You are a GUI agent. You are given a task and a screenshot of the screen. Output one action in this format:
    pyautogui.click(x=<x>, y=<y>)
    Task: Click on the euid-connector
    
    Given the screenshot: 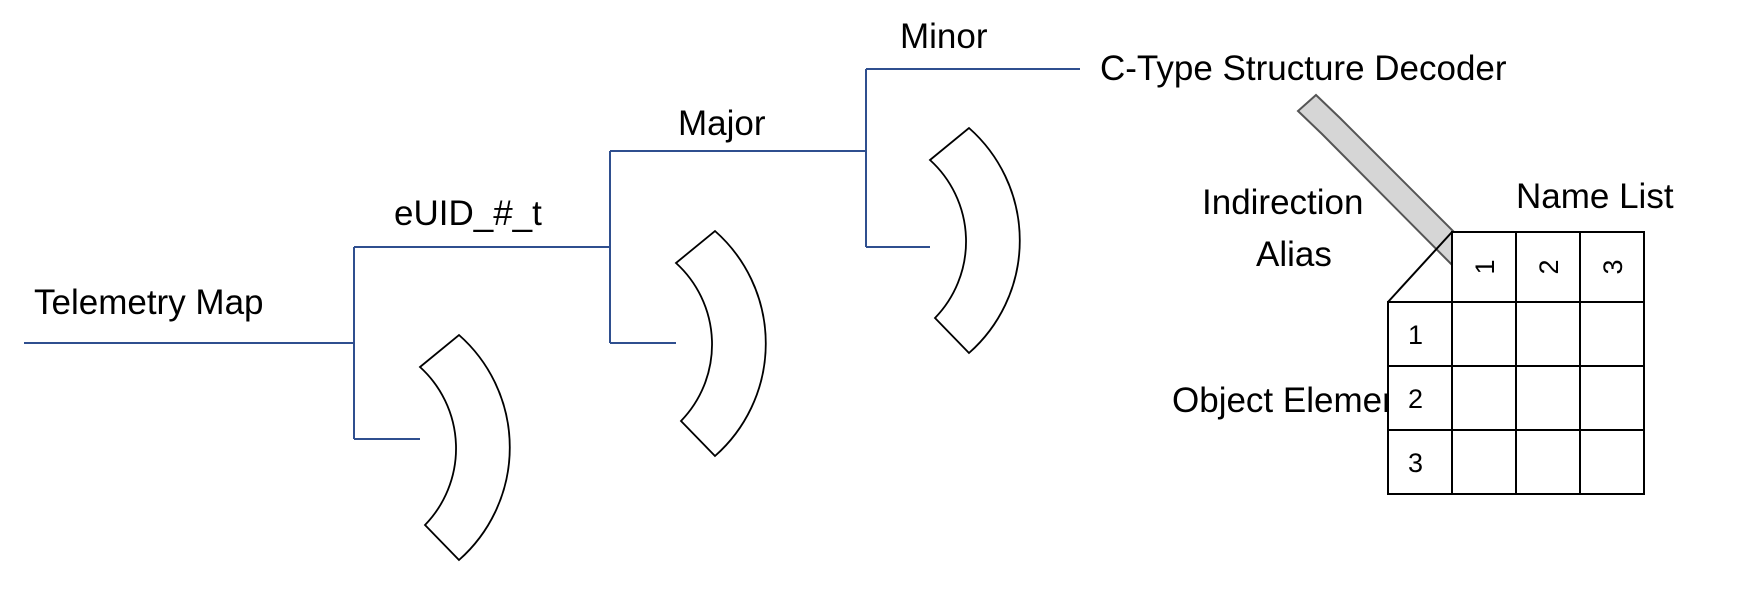 What is the action you would take?
    pyautogui.click(x=737, y=247)
    